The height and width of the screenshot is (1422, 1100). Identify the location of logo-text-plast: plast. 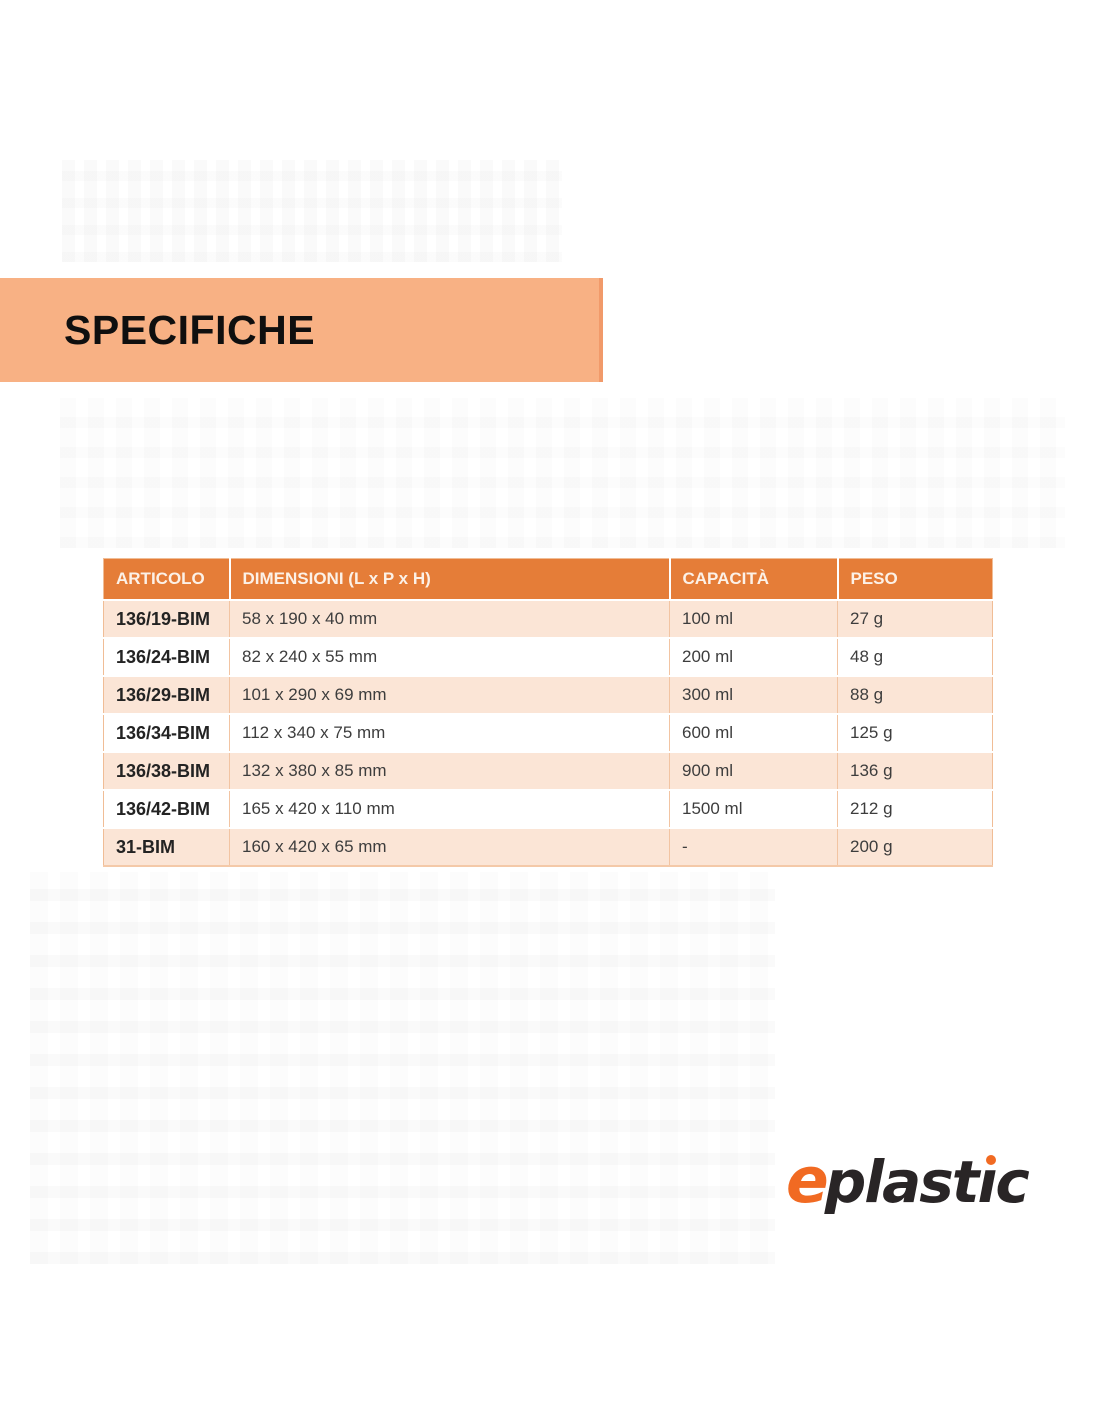
(902, 1182).